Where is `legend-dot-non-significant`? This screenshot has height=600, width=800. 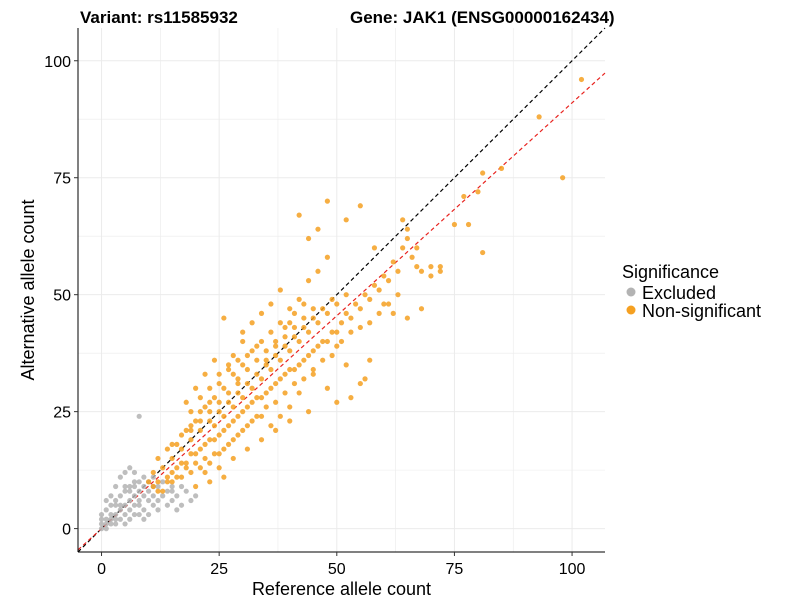 legend-dot-non-significant is located at coordinates (631, 310).